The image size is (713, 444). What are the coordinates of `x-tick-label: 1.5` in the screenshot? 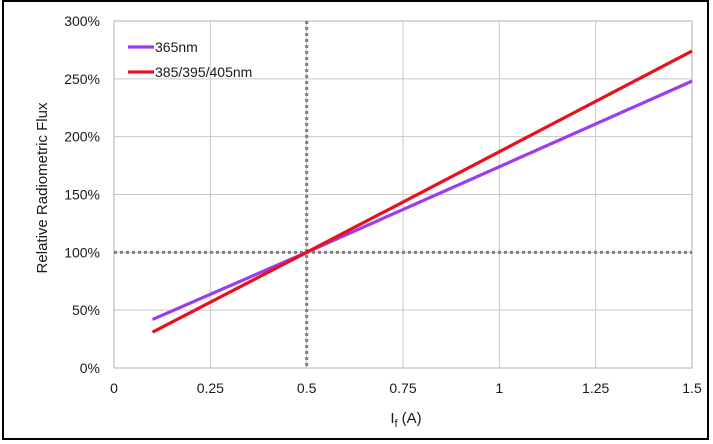 It's located at (692, 388).